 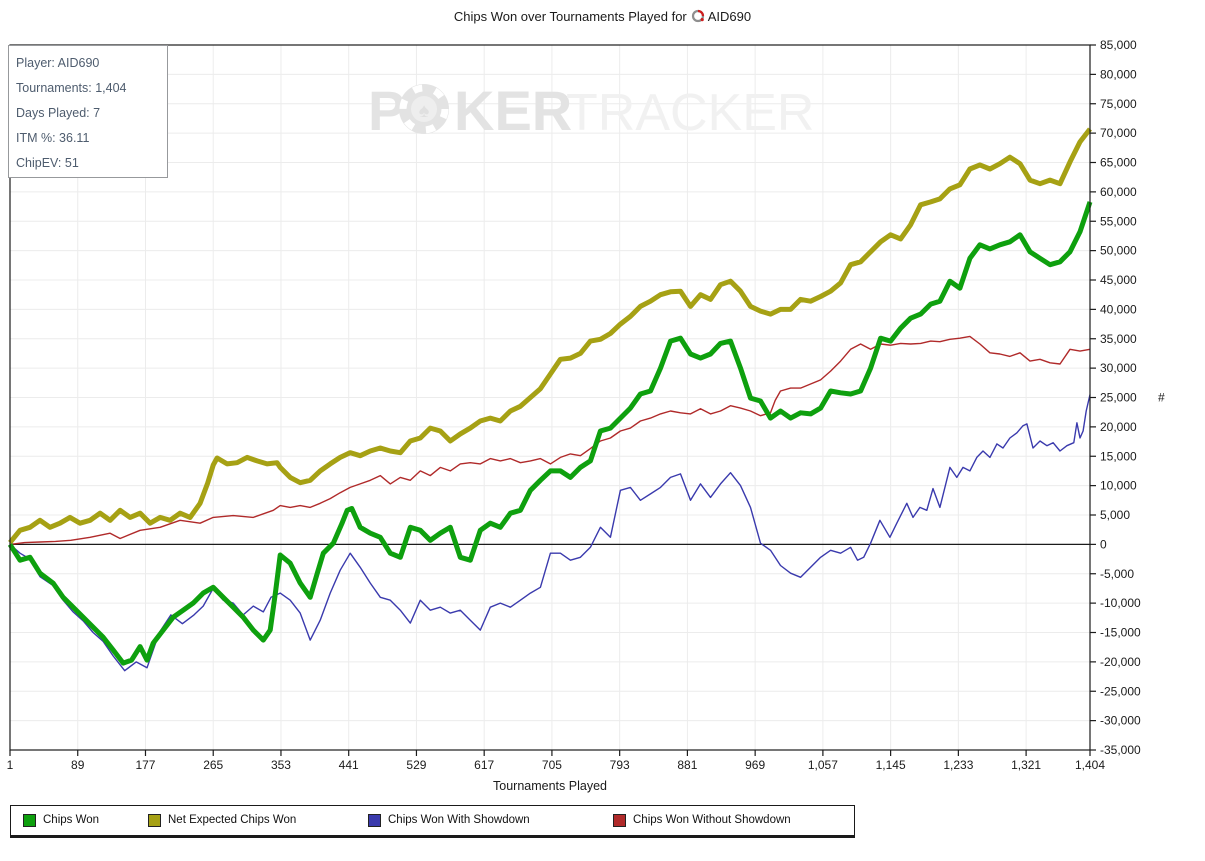 What do you see at coordinates (1118, 192) in the screenshot?
I see `y-tick-label: 60,000` at bounding box center [1118, 192].